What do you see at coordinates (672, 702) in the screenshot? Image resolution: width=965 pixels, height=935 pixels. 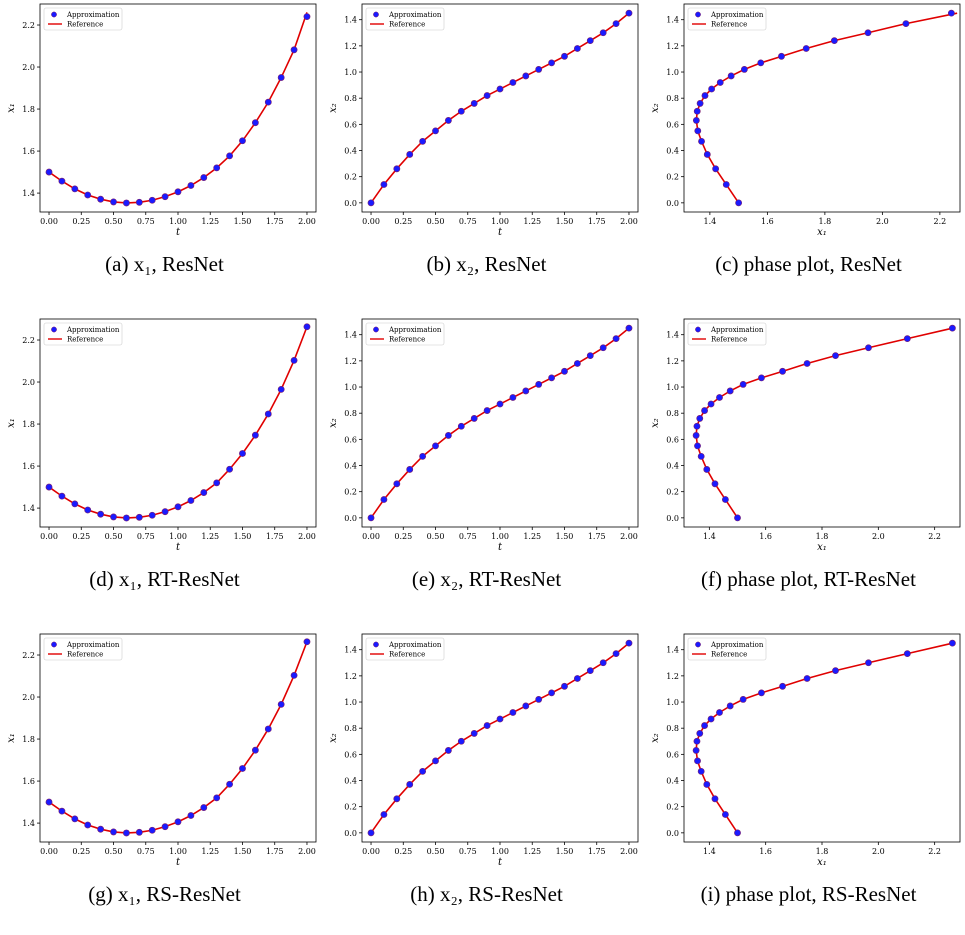 I see `y-tick-label: 1.0` at bounding box center [672, 702].